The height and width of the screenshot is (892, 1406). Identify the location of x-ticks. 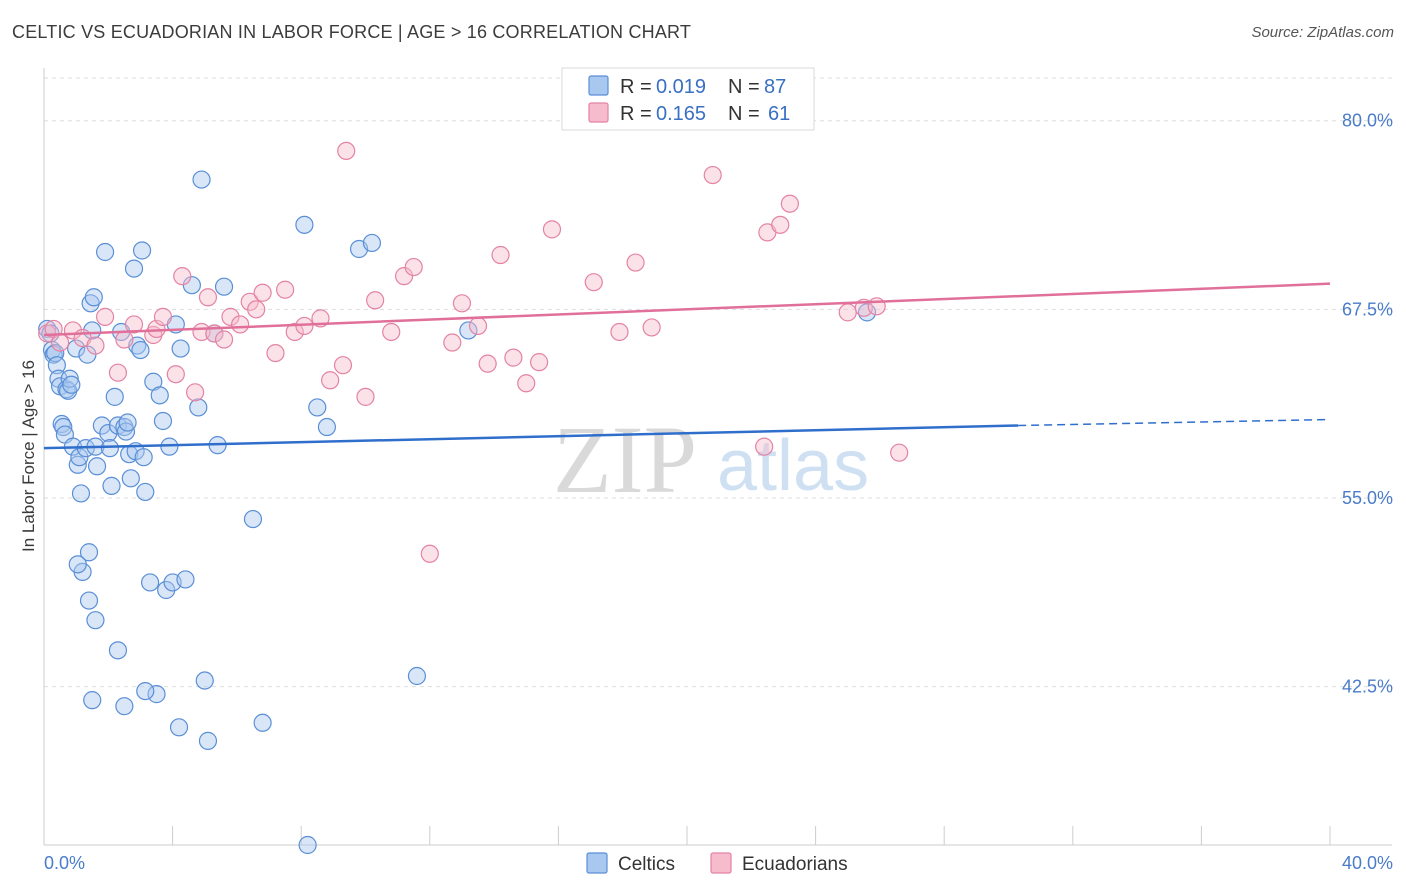
(687, 835).